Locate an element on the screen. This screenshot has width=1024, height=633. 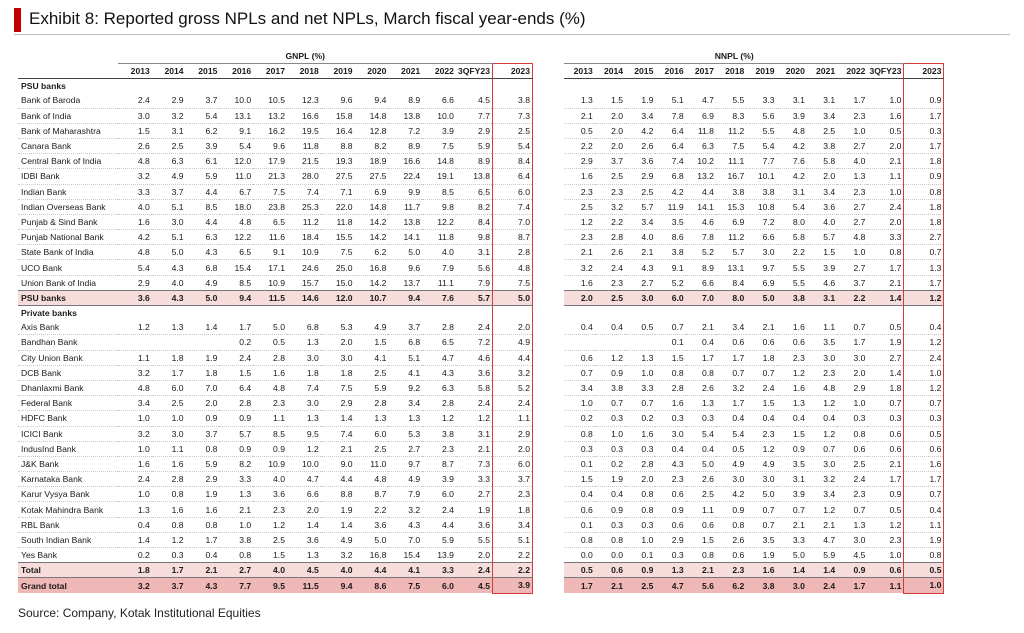
gnpl-value: 6.3 is located at coordinates (439, 388).